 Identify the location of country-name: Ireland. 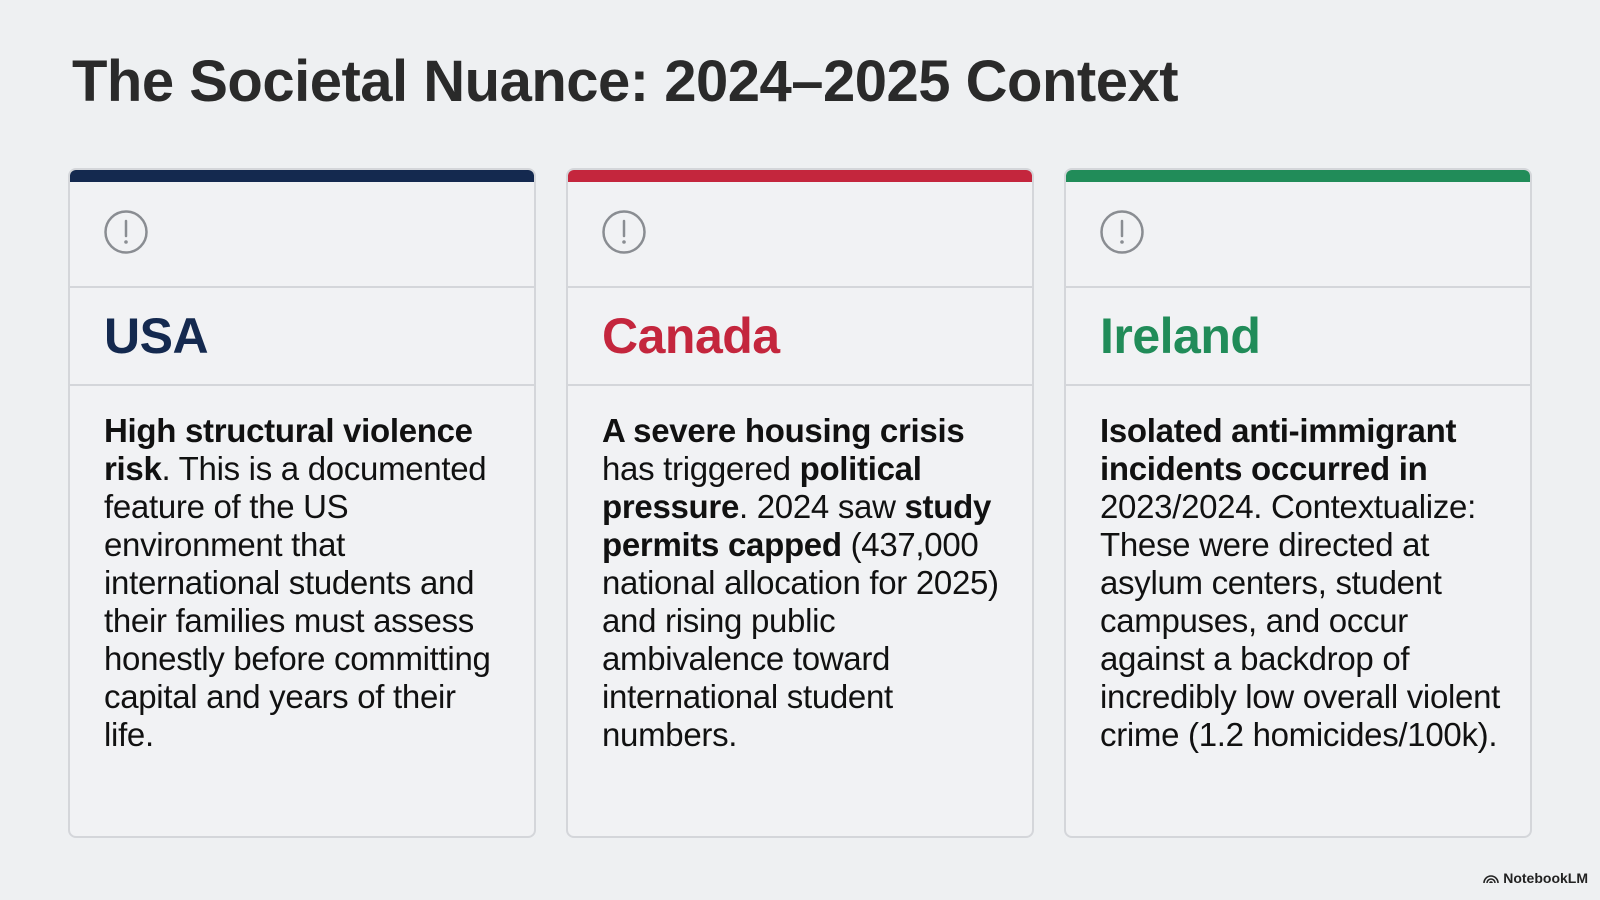
(1298, 337).